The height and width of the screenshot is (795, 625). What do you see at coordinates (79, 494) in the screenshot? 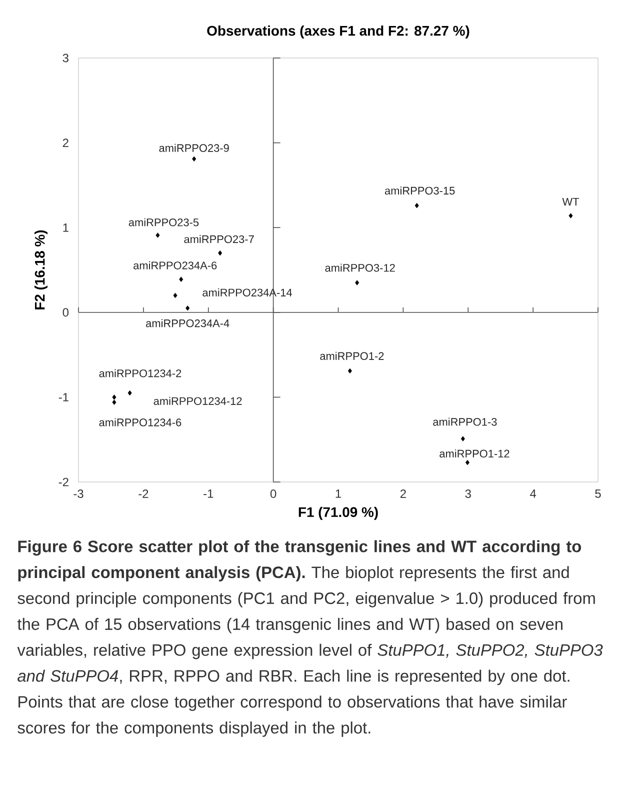
I see `x-tick-label: -3` at bounding box center [79, 494].